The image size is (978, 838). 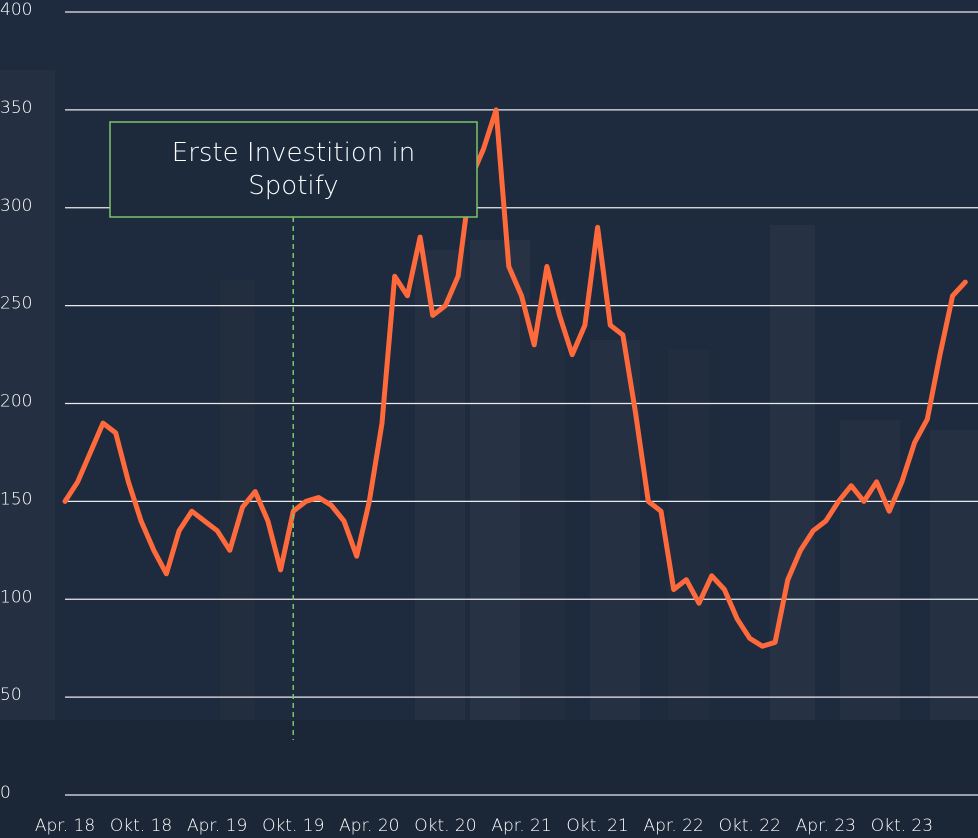 I want to click on x-tick-label: Apr. 20, so click(x=369, y=826).